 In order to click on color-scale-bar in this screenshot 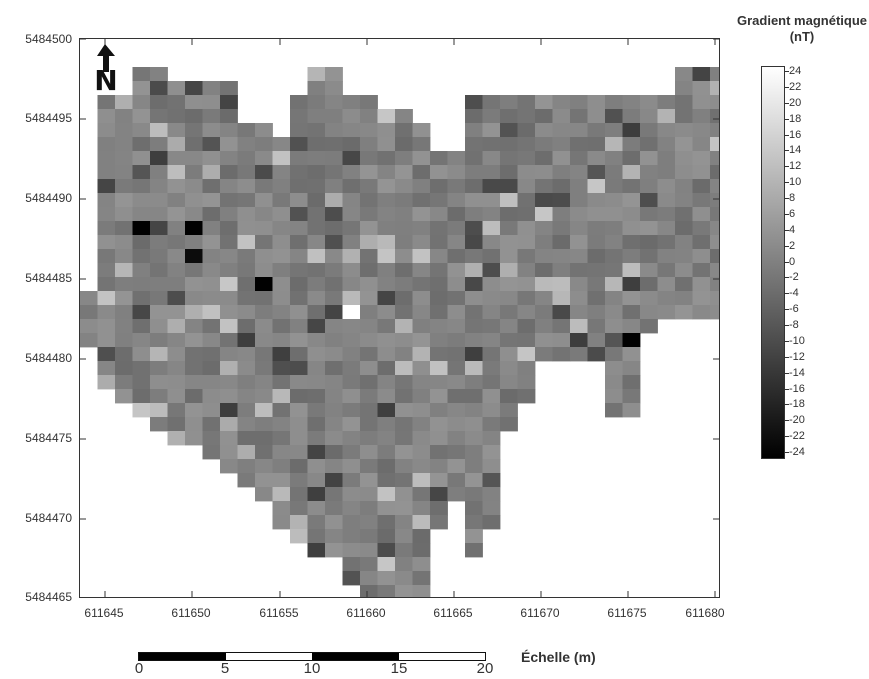, I will do `click(773, 262)`.